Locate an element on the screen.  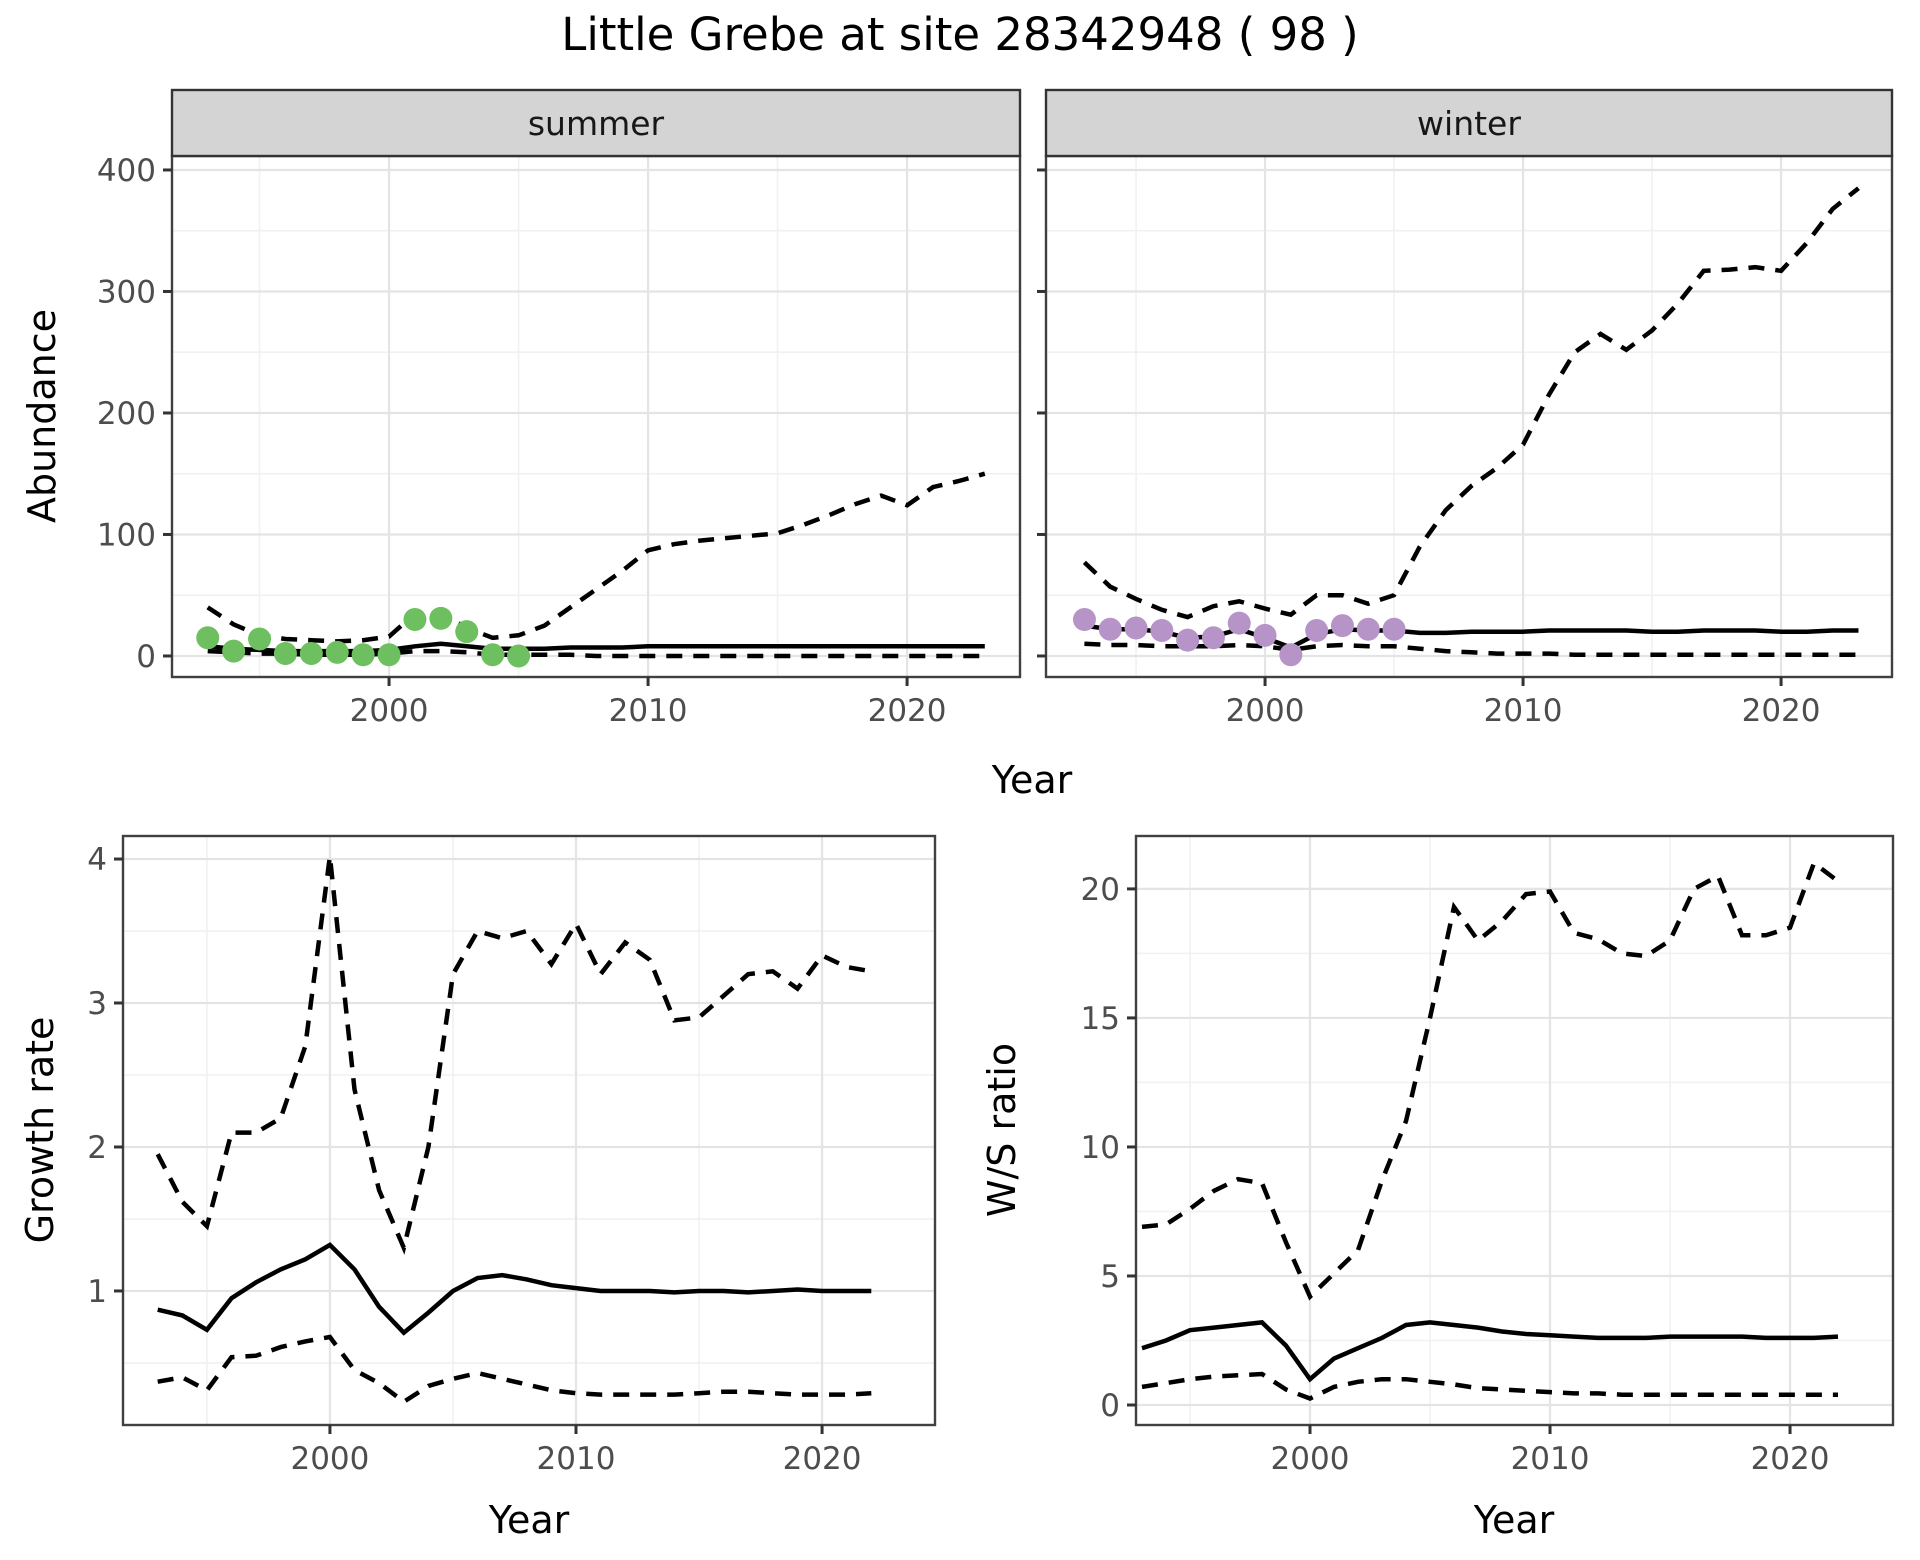
growth-rate-median-line is located at coordinates (514, 1289).